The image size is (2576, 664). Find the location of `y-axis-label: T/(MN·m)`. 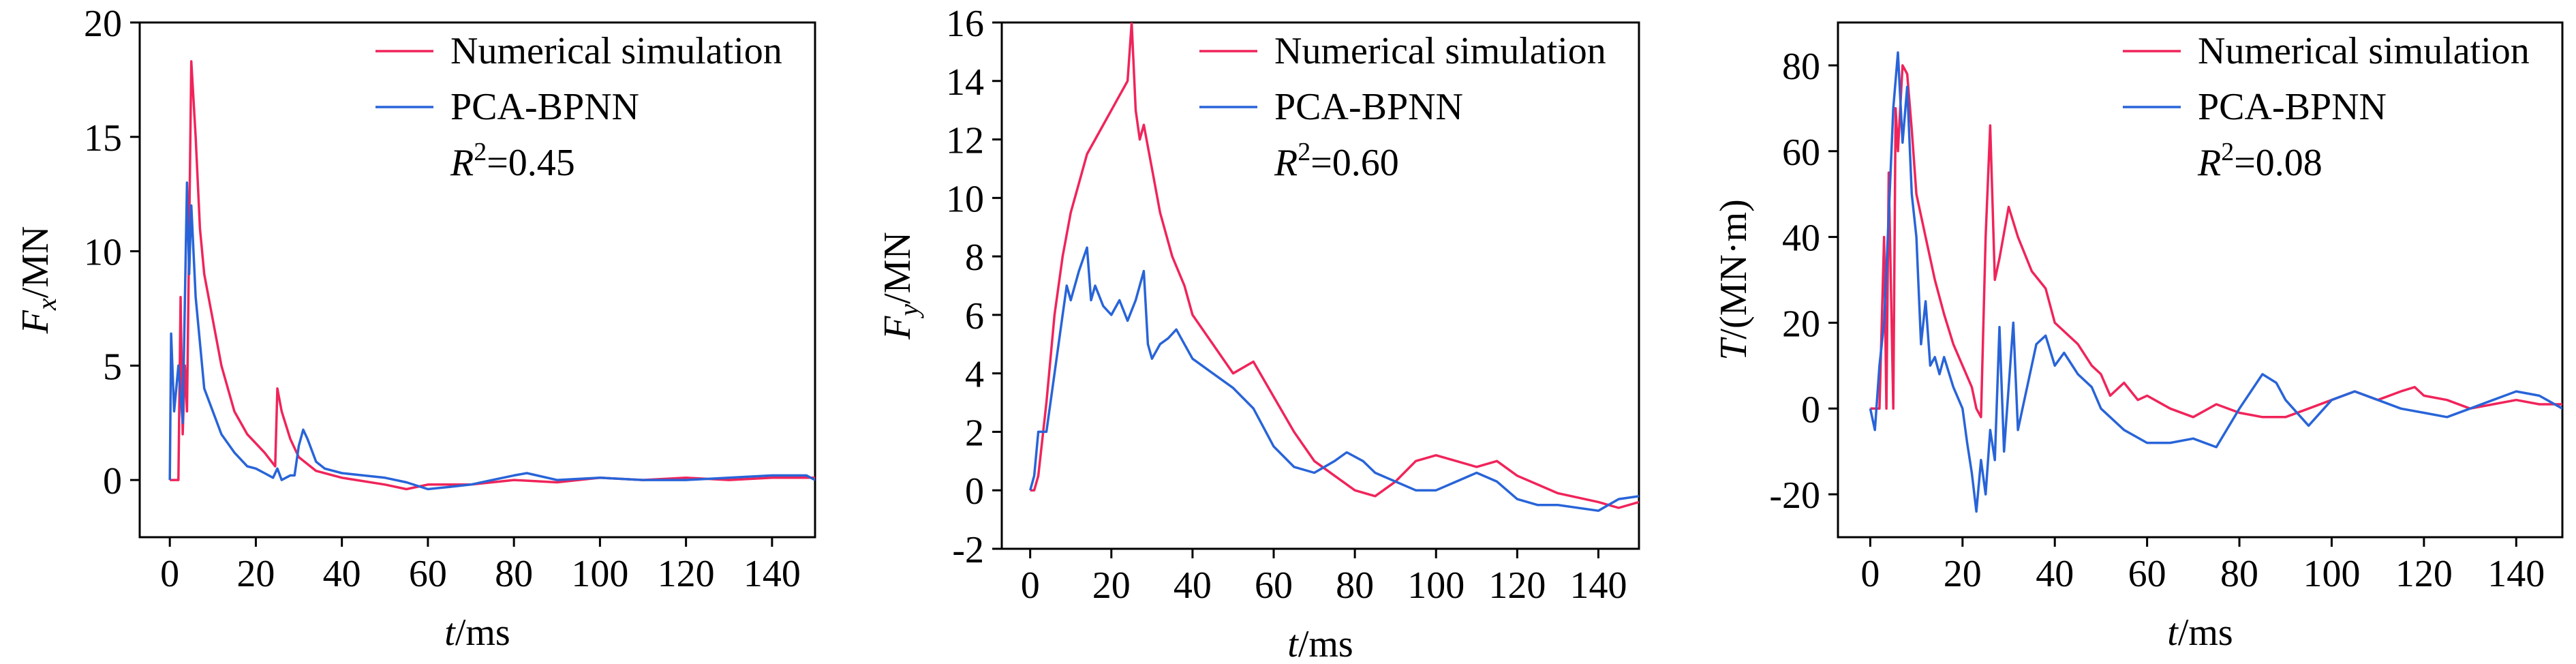

y-axis-label: T/(MN·m) is located at coordinates (1734, 279).